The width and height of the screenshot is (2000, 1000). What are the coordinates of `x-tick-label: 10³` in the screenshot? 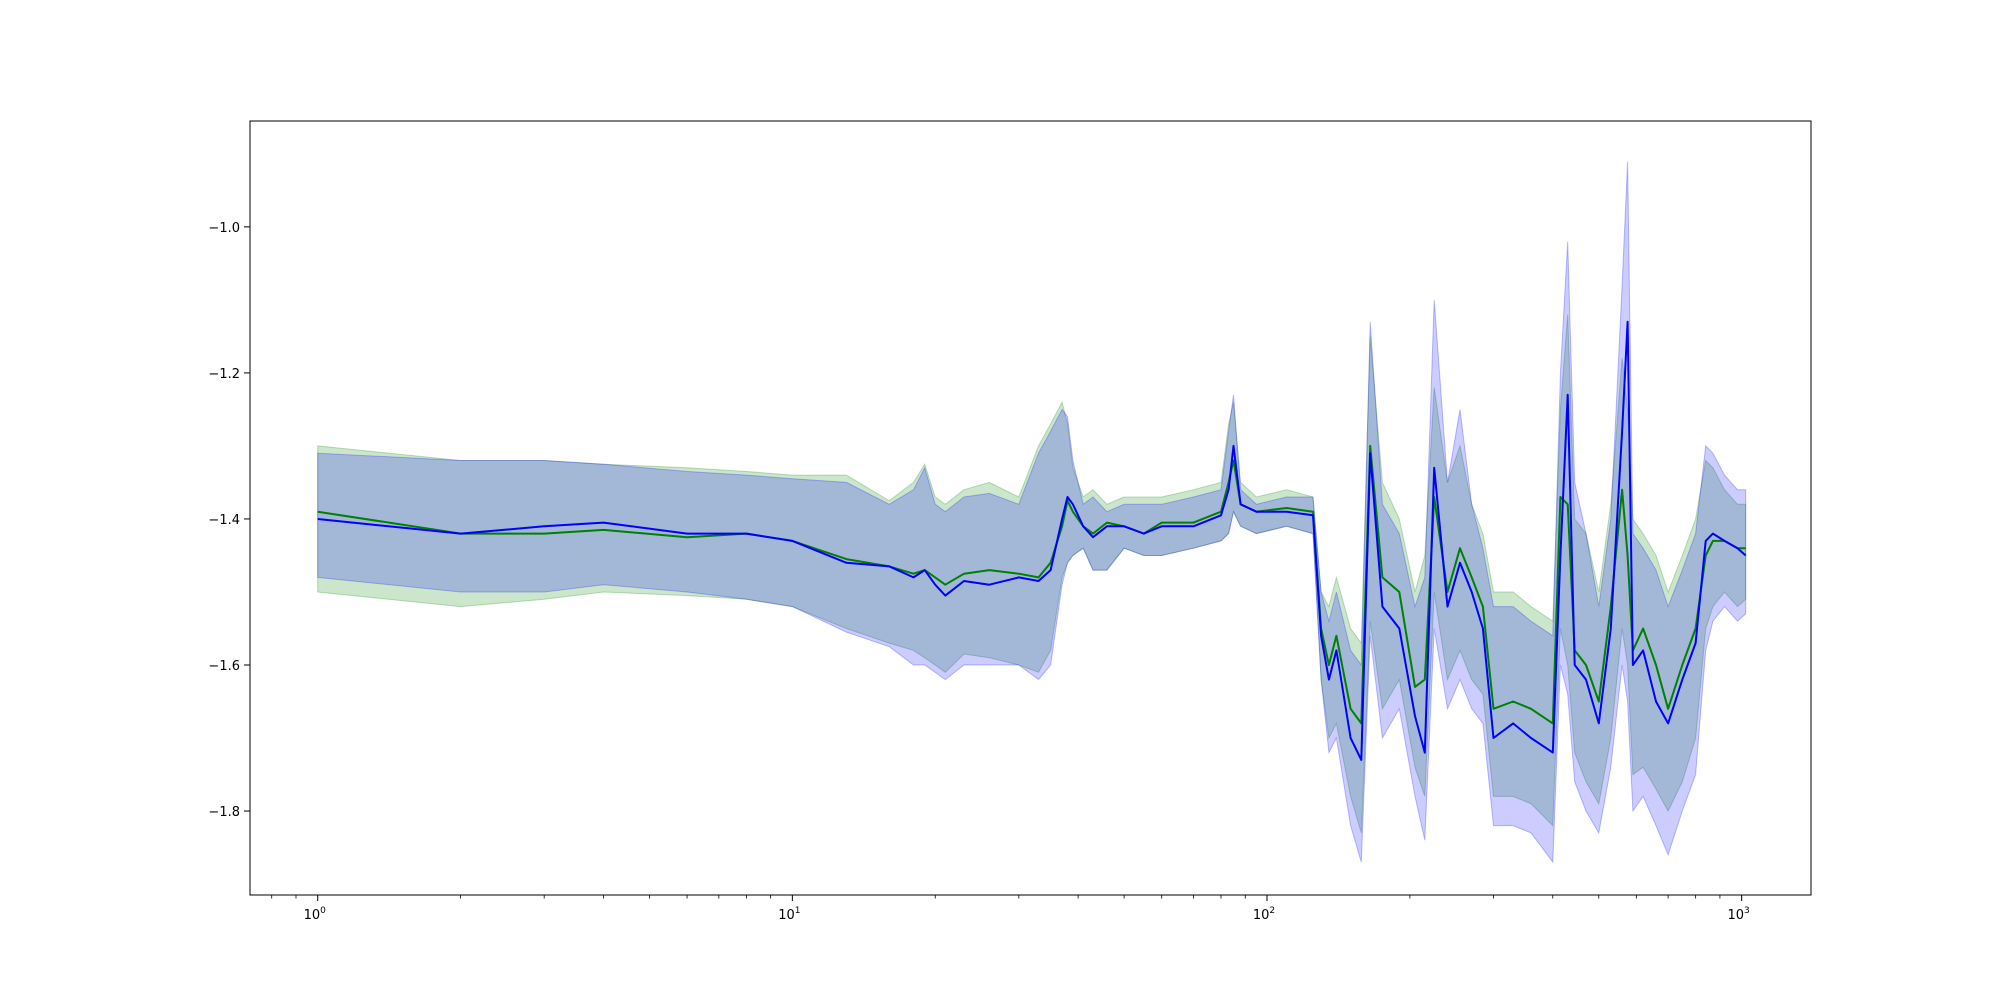 It's located at (1739, 914).